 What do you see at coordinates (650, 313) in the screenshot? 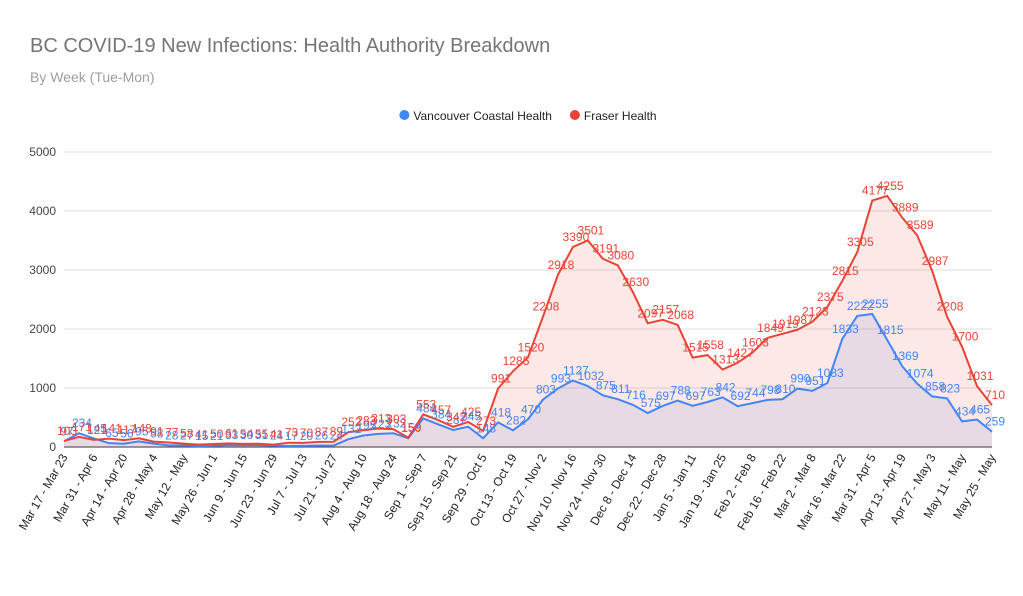
I see `data-label: 2097` at bounding box center [650, 313].